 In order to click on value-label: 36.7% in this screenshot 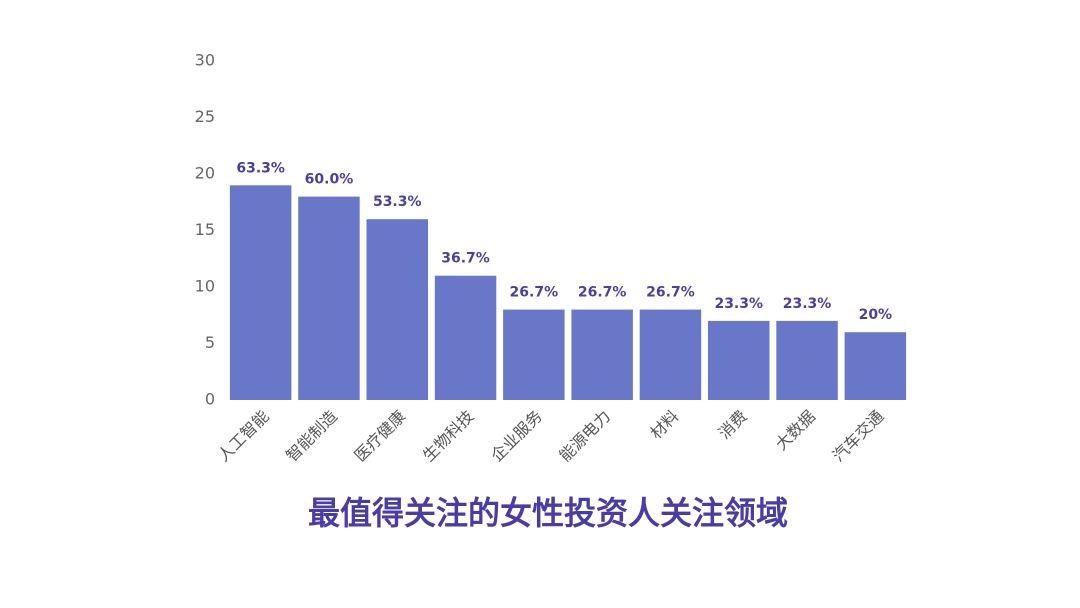, I will do `click(465, 259)`.